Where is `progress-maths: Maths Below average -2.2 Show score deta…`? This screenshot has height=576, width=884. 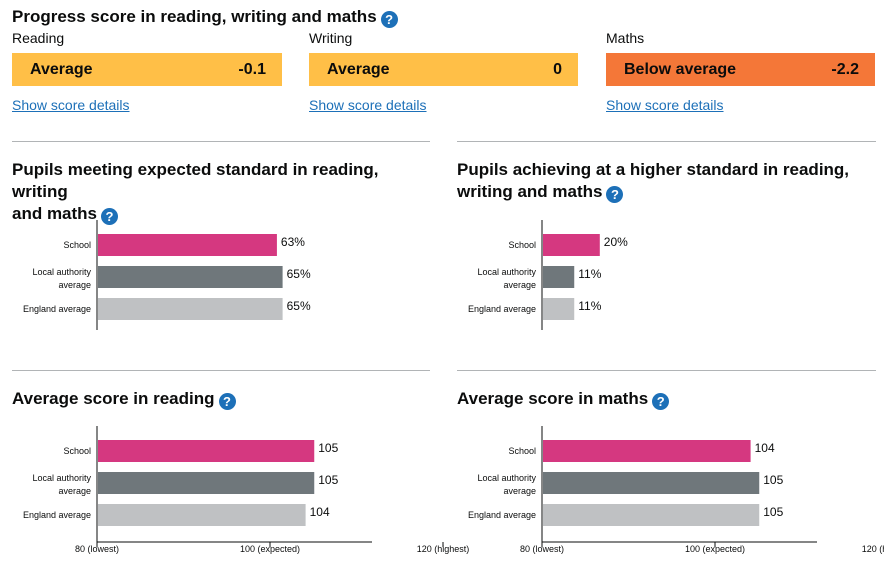
progress-maths: Maths Below average -2.2 Show score deta… is located at coordinates (740, 71).